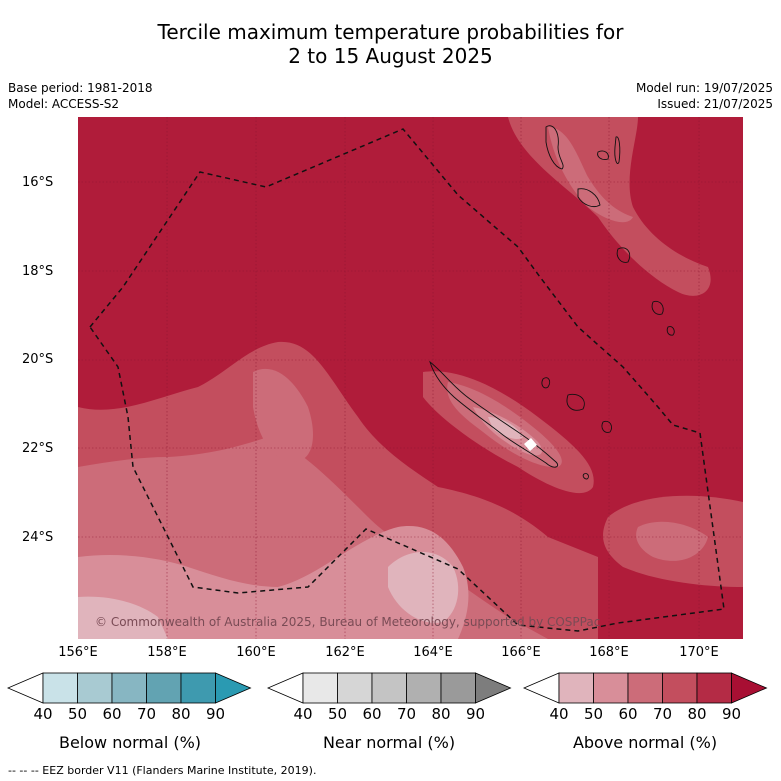 This screenshot has height=781, width=781. Describe the element at coordinates (704, 96) in the screenshot. I see `meta-right: Model run: 19/07/2025 Issued: 21/07/2025` at that location.